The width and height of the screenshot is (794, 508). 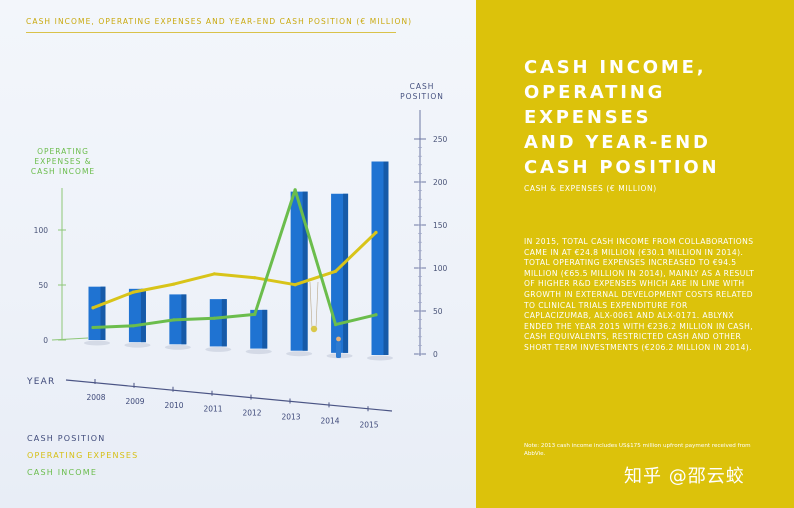 I want to click on figure-standing, so click(x=338, y=350).